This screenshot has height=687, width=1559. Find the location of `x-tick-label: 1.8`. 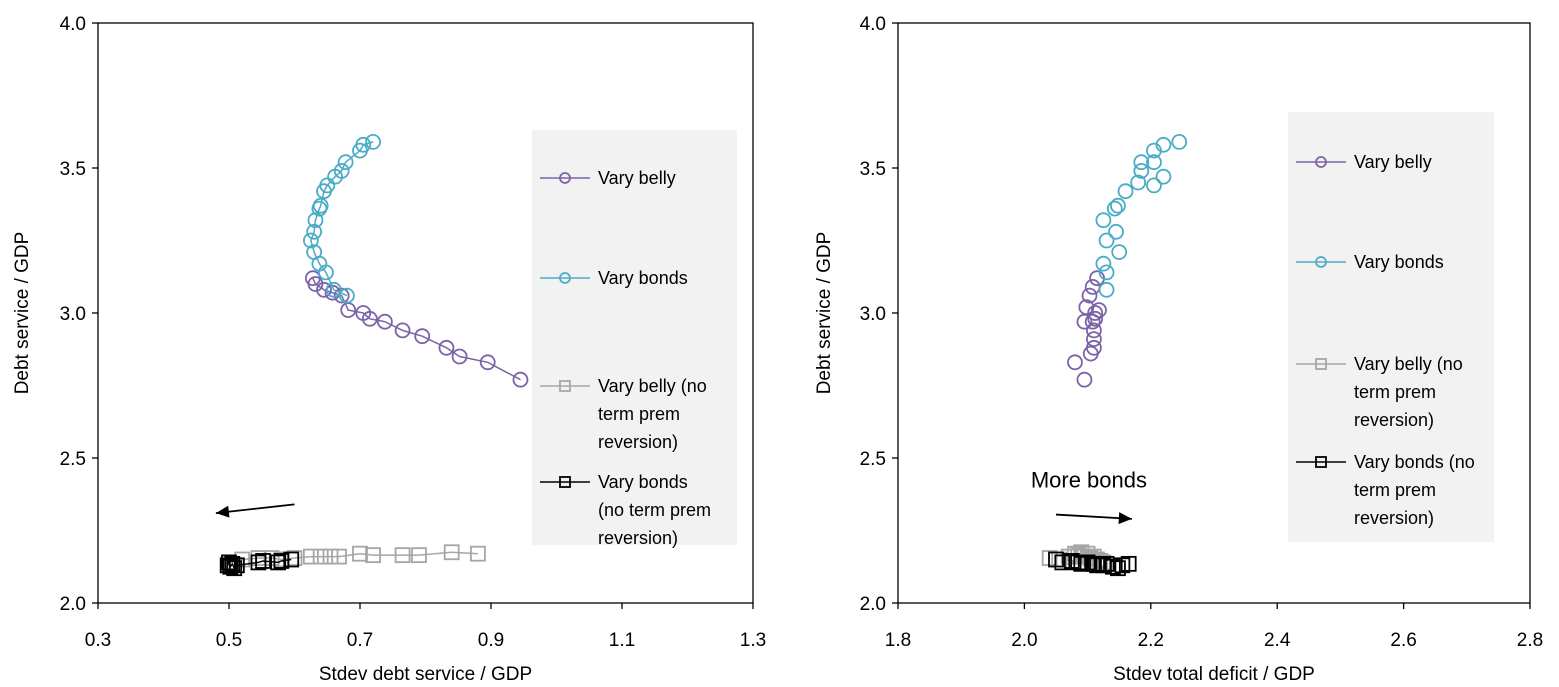

x-tick-label: 1.8 is located at coordinates (898, 640).